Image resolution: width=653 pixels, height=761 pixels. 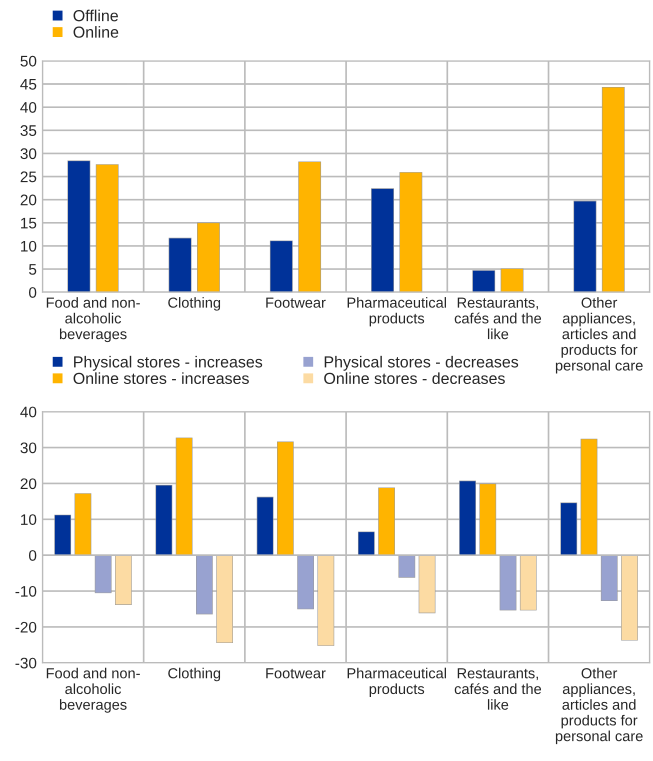 What do you see at coordinates (28, 176) in the screenshot?
I see `y-tick-label: 25` at bounding box center [28, 176].